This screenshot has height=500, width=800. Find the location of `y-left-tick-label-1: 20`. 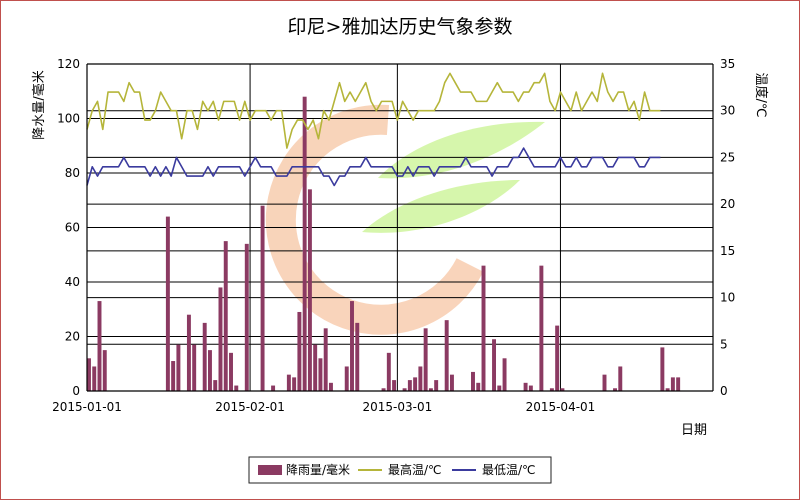

y-left-tick-label-1: 20 is located at coordinates (72, 337).